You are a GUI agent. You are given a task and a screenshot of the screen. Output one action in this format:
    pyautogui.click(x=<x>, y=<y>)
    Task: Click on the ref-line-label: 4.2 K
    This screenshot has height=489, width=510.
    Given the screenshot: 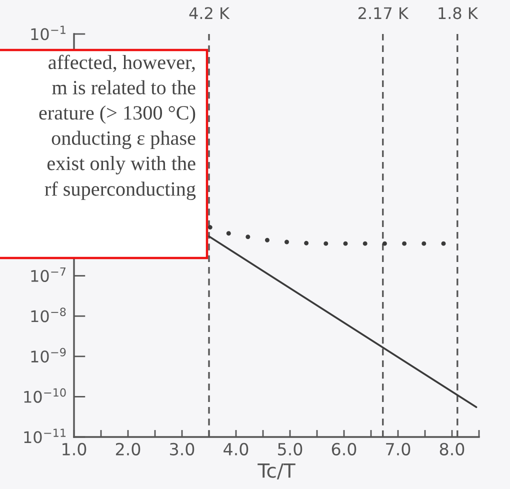 What is the action you would take?
    pyautogui.click(x=209, y=13)
    